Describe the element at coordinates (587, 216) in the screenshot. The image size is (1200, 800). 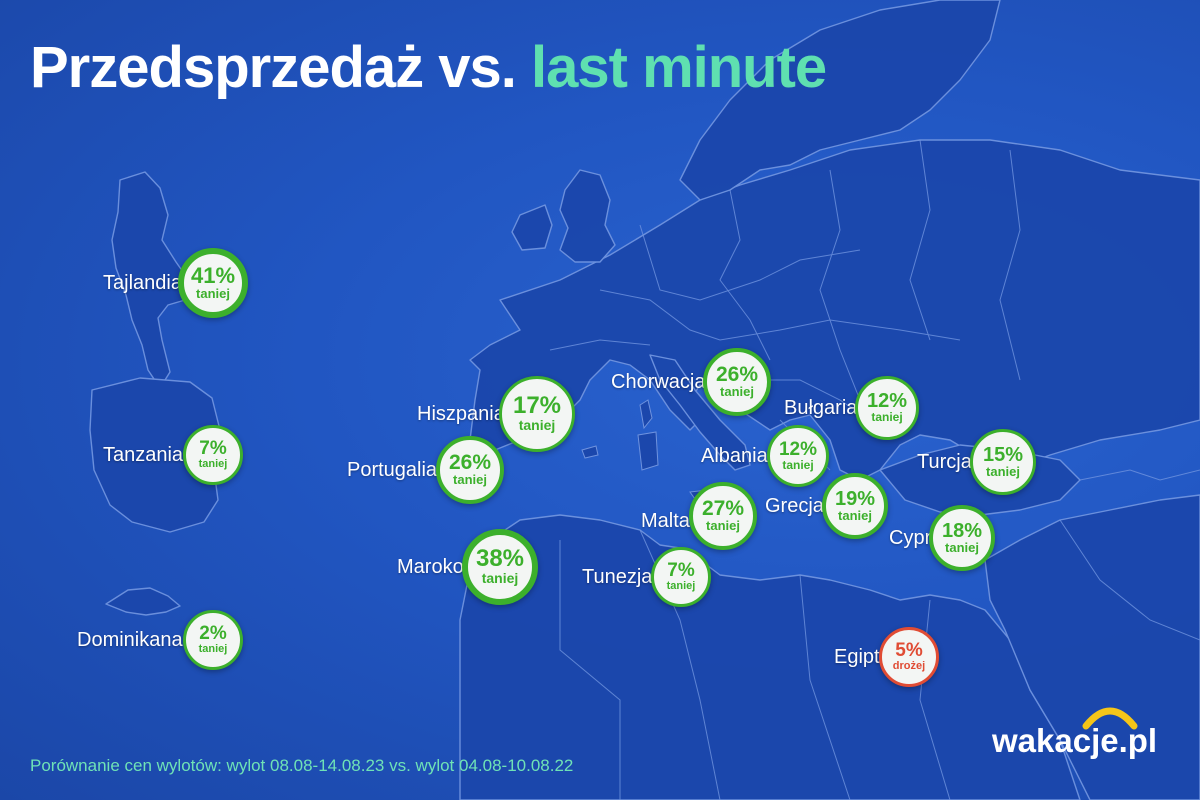
I see `britain-landmass` at that location.